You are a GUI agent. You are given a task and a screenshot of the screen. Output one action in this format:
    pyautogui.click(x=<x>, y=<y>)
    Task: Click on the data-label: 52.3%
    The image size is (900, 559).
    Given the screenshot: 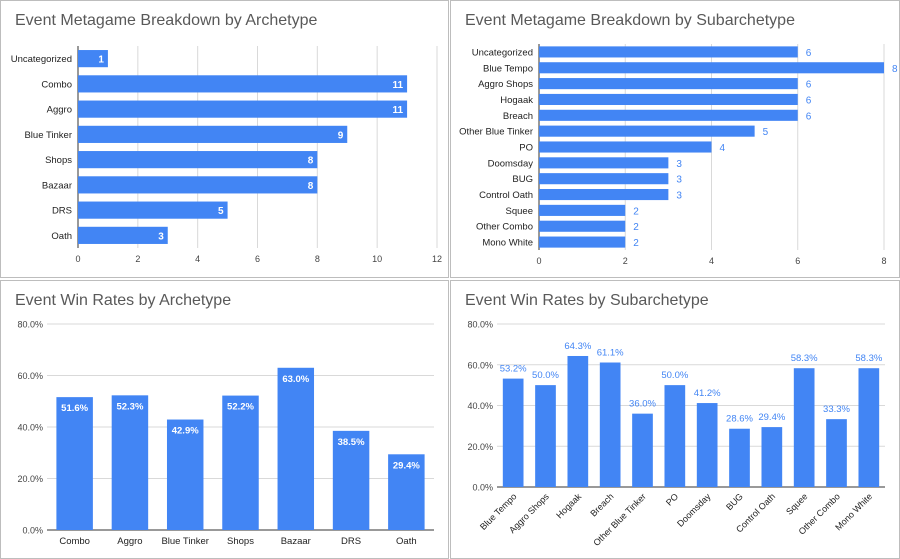 What is the action you would take?
    pyautogui.click(x=129, y=406)
    